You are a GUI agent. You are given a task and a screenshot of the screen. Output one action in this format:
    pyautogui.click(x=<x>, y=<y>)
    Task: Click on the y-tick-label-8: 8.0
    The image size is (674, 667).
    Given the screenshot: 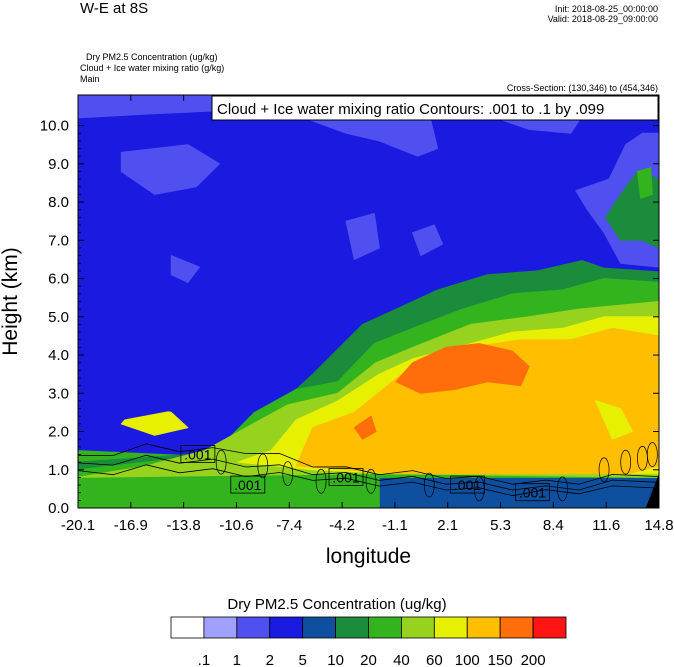 What is the action you would take?
    pyautogui.click(x=58, y=202)
    